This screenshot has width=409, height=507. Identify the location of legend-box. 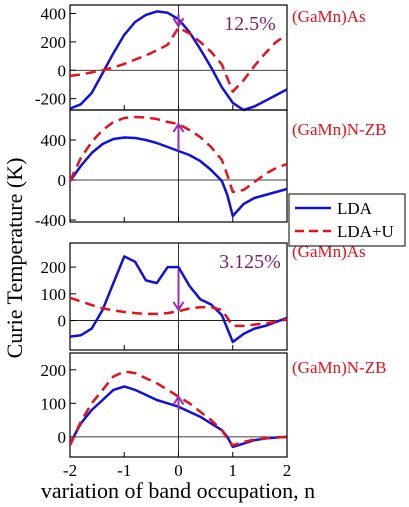
(347, 220).